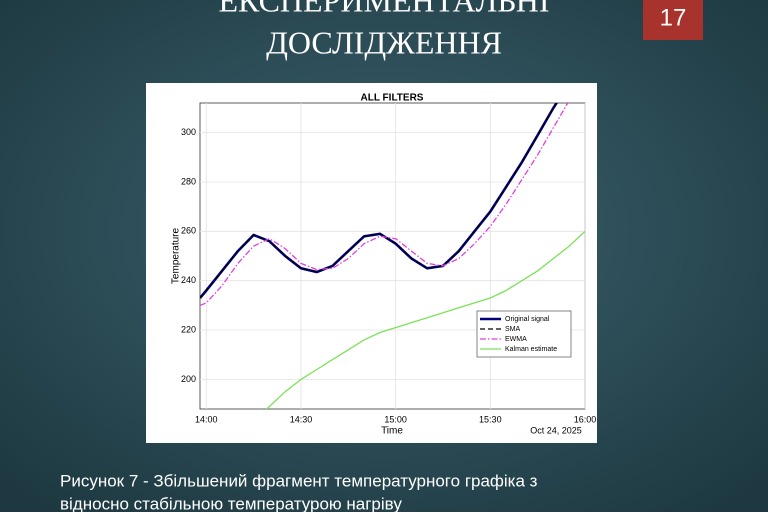 The width and height of the screenshot is (768, 517). Describe the element at coordinates (188, 280) in the screenshot. I see `y-tick-label: 240` at that location.